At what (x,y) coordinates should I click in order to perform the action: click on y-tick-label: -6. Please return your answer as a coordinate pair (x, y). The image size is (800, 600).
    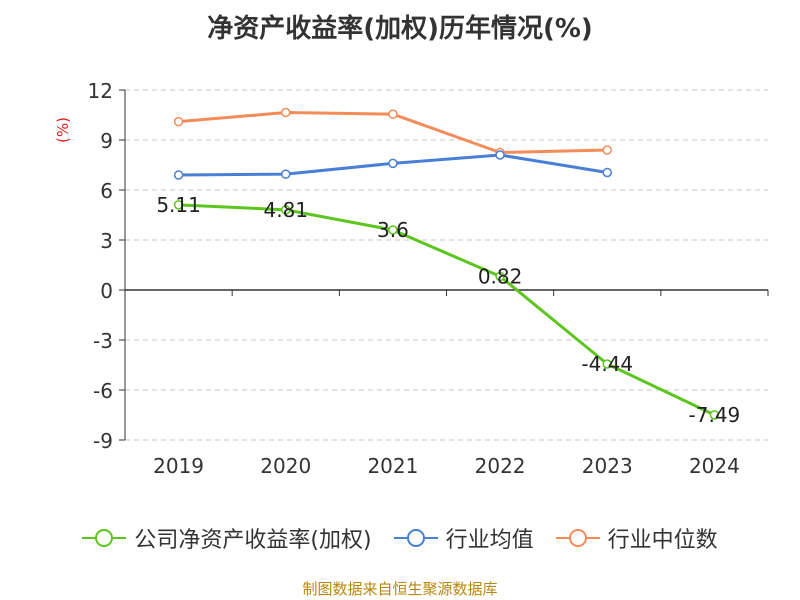
    Looking at the image, I should click on (103, 391).